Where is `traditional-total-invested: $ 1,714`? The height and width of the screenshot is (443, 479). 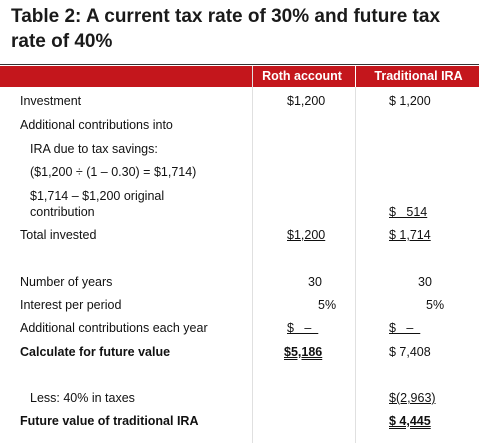 traditional-total-invested: $ 1,714 is located at coordinates (410, 235).